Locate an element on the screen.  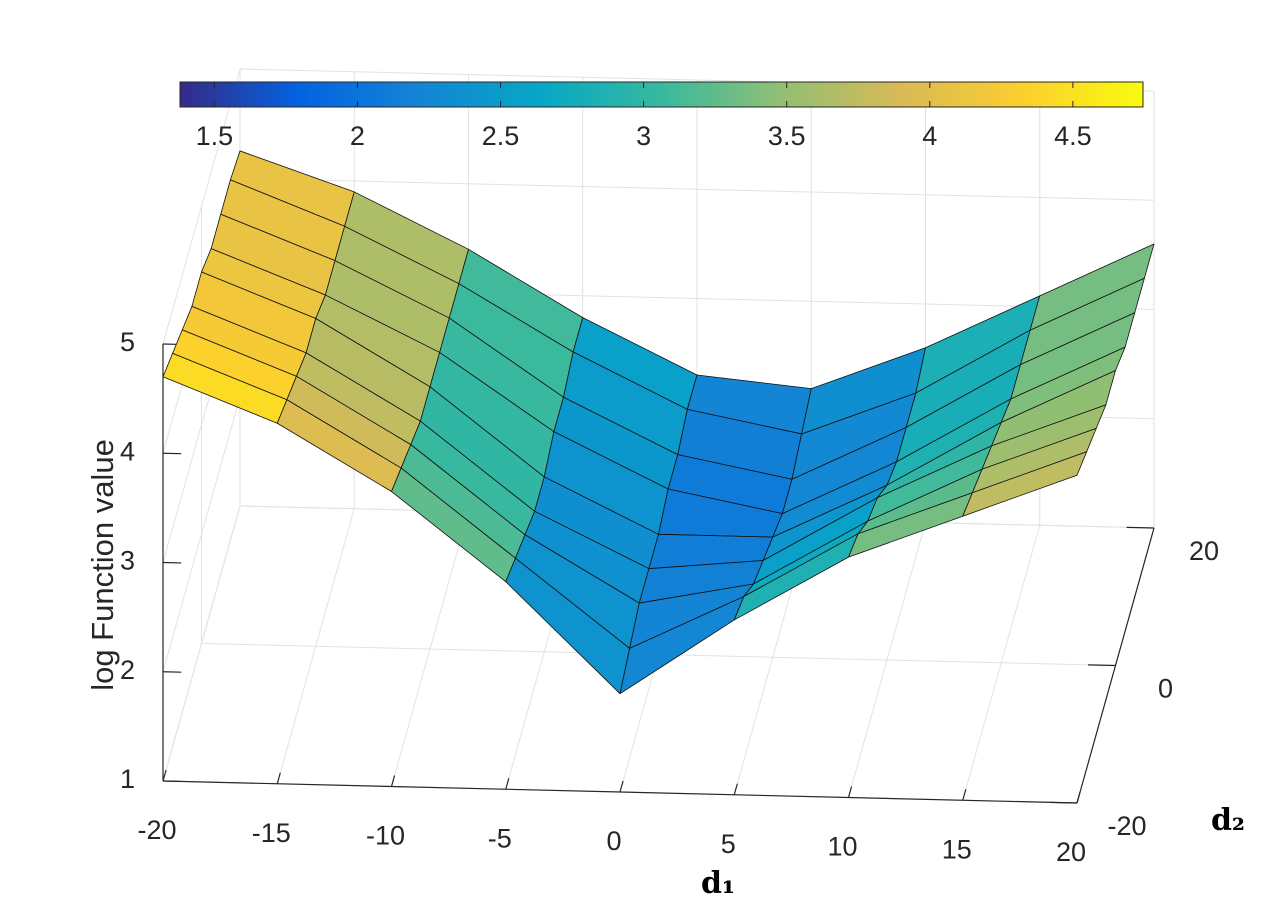
x-tick-label: -5 is located at coordinates (500, 838).